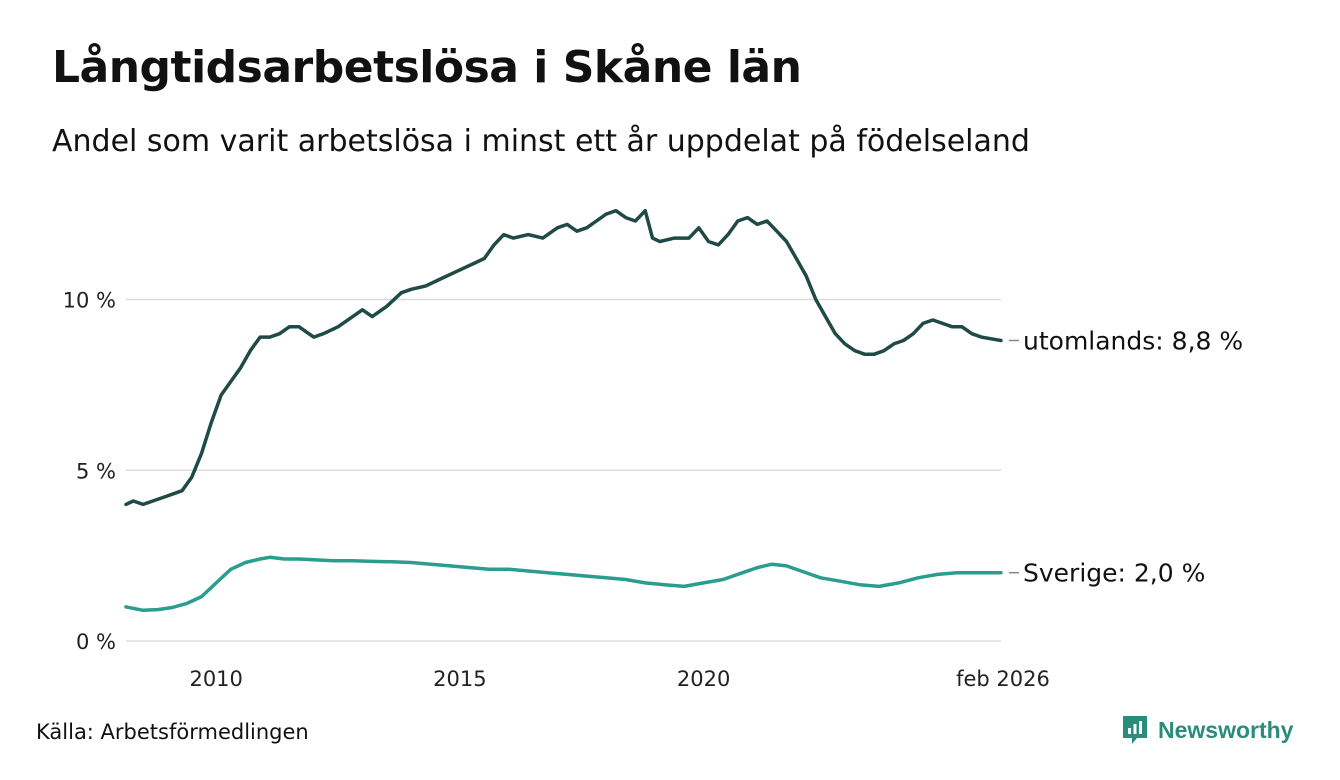 This screenshot has height=780, width=1340. I want to click on brand-name: Newsworthy, so click(1226, 729).